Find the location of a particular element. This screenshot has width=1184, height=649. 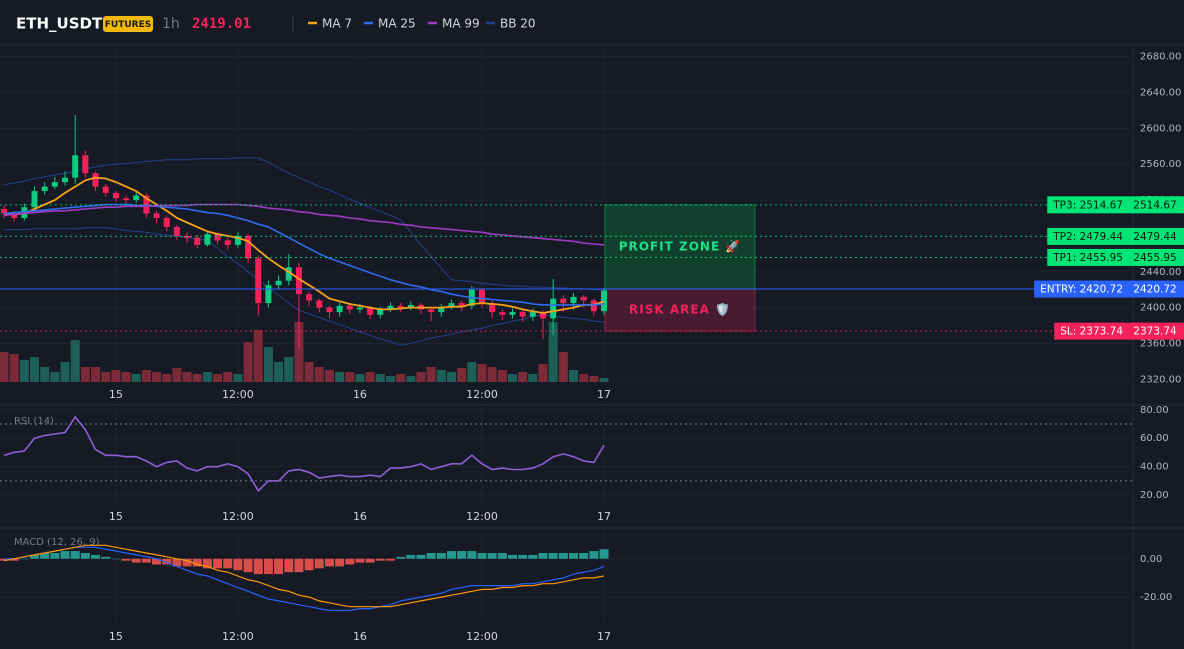

y-tick-label: 0.00 is located at coordinates (1151, 559).